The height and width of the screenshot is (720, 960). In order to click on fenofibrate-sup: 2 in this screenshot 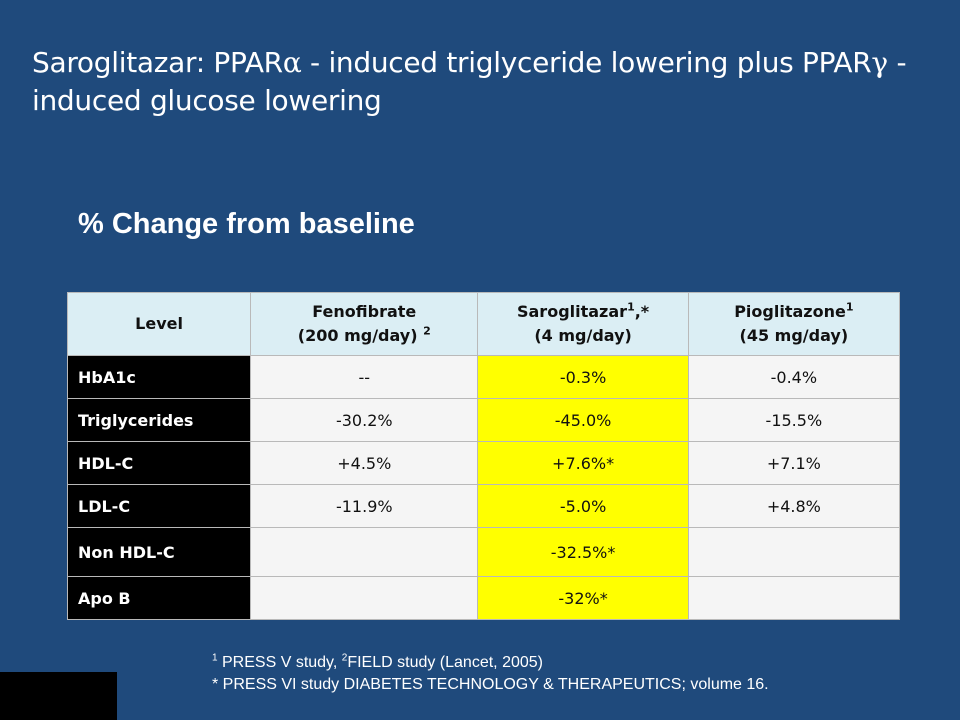, I will do `click(427, 331)`.